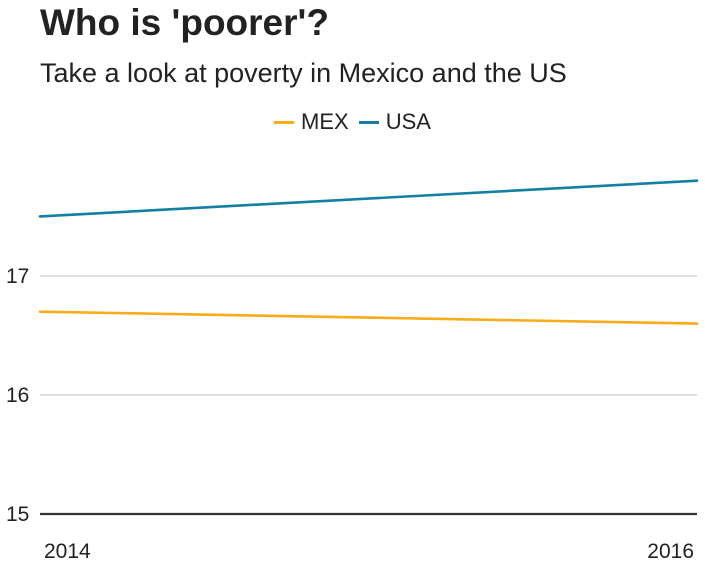  I want to click on legend-item-usa: USA, so click(394, 122).